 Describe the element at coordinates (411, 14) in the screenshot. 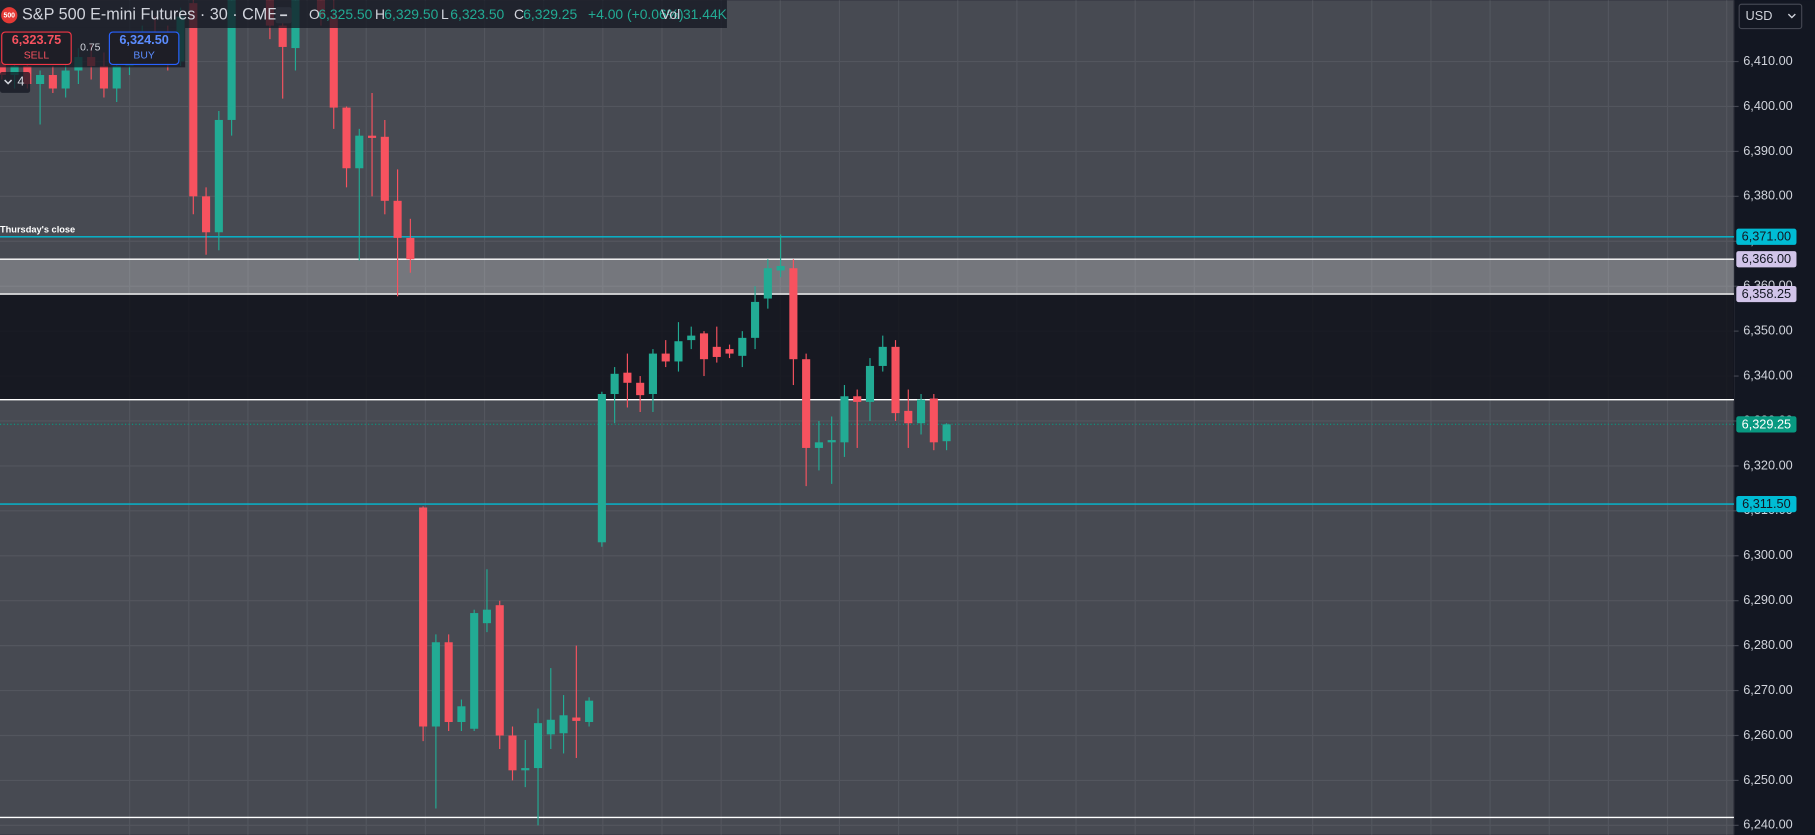

I see `legend-high: 6,329.50` at that location.